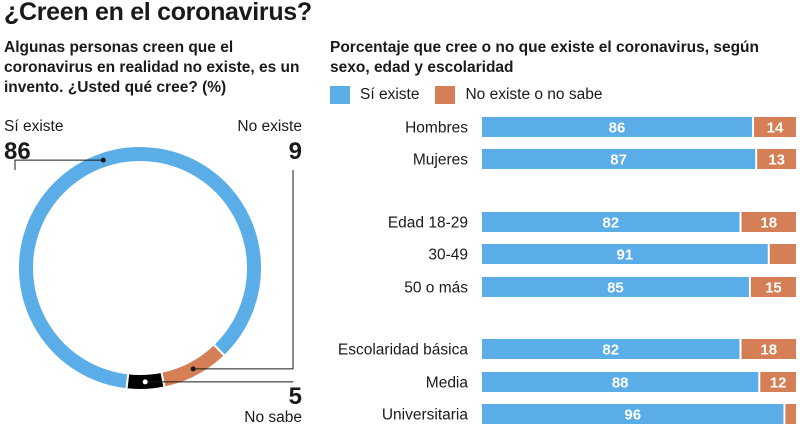 The height and width of the screenshot is (430, 800). I want to click on category-label-mujeres: Mujeres, so click(440, 160).